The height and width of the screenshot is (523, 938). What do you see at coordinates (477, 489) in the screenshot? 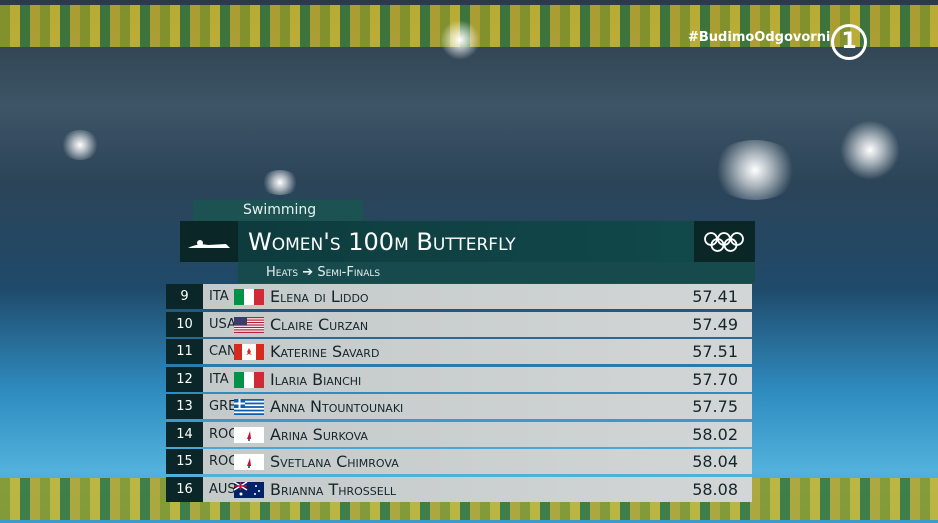
I see `result-row: AUS Brianna Throssell 58.08` at bounding box center [477, 489].